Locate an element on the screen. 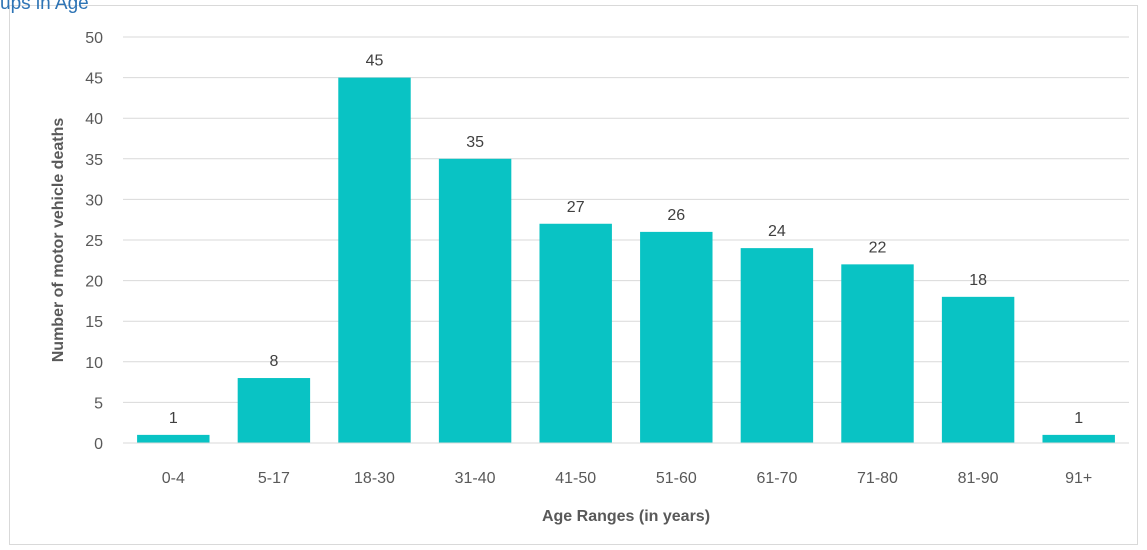 The image size is (1147, 550). y-tick-label: 50 is located at coordinates (94, 38).